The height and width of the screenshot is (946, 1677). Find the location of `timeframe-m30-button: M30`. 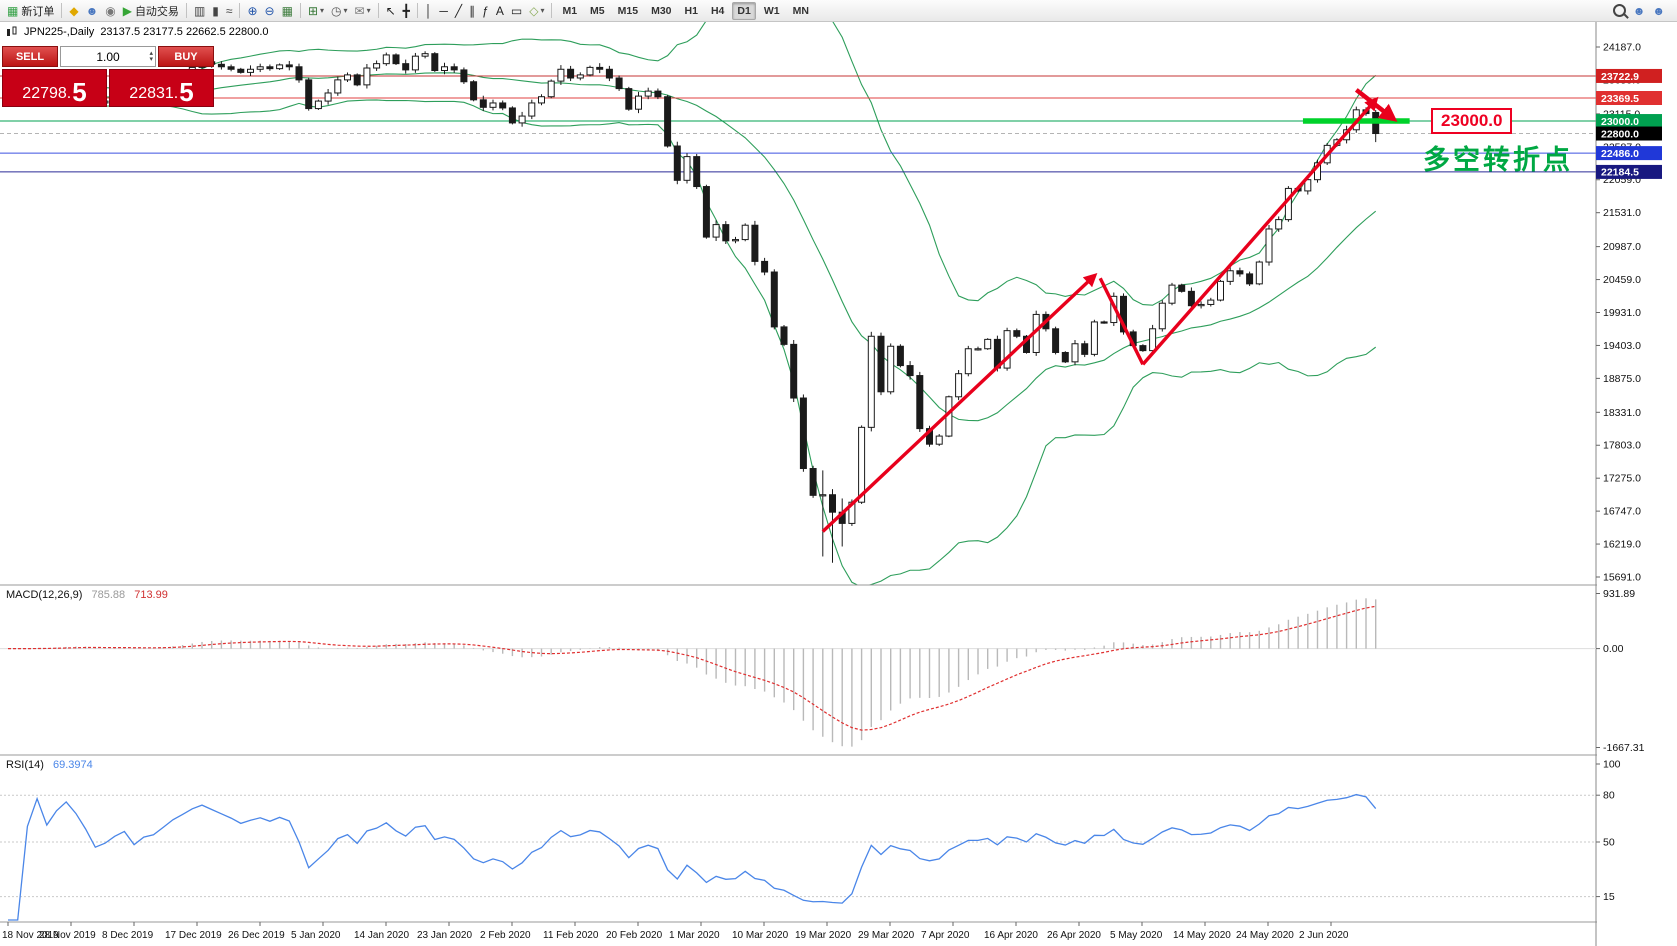

timeframe-m30-button: M30 is located at coordinates (661, 10).